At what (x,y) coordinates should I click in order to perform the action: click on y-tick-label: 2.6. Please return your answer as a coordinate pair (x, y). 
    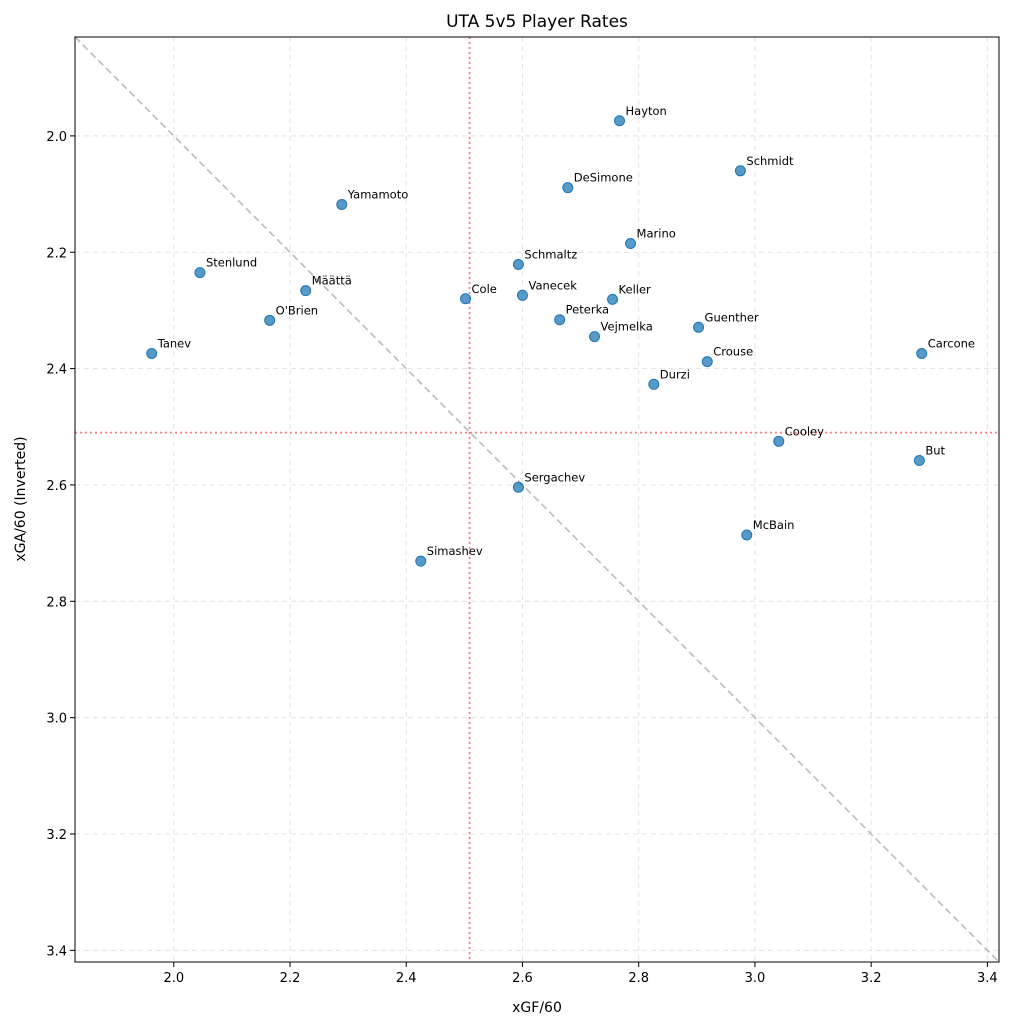
    Looking at the image, I should click on (56, 486).